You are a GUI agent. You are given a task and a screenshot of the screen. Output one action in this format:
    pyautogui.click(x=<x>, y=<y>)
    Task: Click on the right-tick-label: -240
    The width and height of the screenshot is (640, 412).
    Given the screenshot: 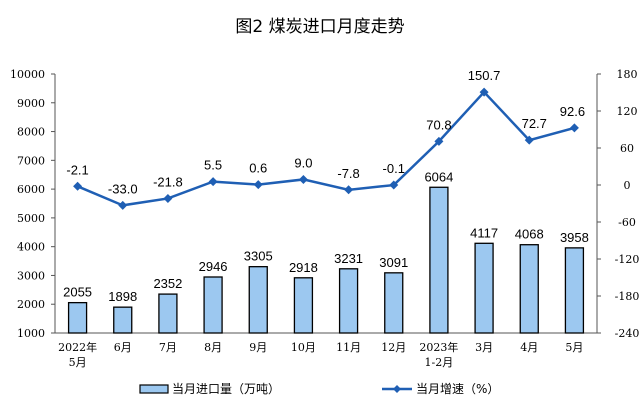 What is the action you would take?
    pyautogui.click(x=627, y=333)
    